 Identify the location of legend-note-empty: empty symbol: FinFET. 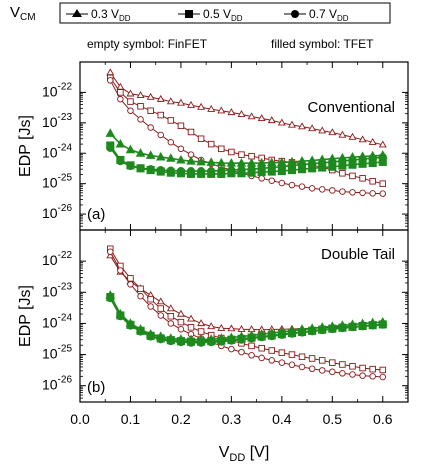
(147, 44).